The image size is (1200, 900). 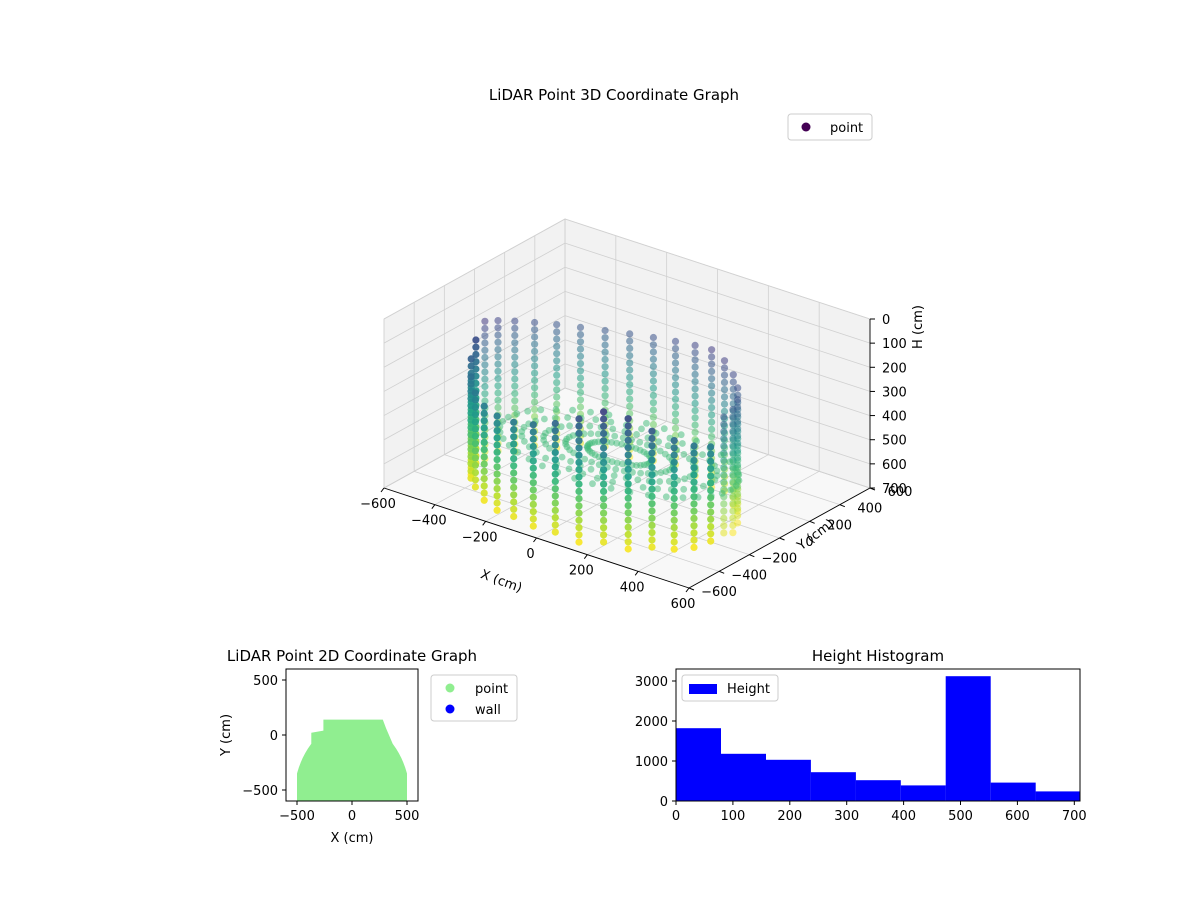 I want to click on chart3d-x-tick-label: 200, so click(x=581, y=571).